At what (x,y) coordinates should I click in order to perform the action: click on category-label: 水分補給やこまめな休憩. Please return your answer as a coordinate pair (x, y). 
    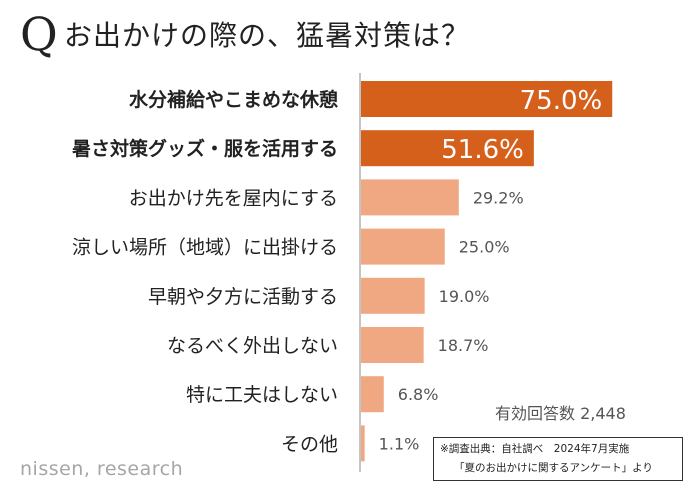
    Looking at the image, I should click on (233, 99).